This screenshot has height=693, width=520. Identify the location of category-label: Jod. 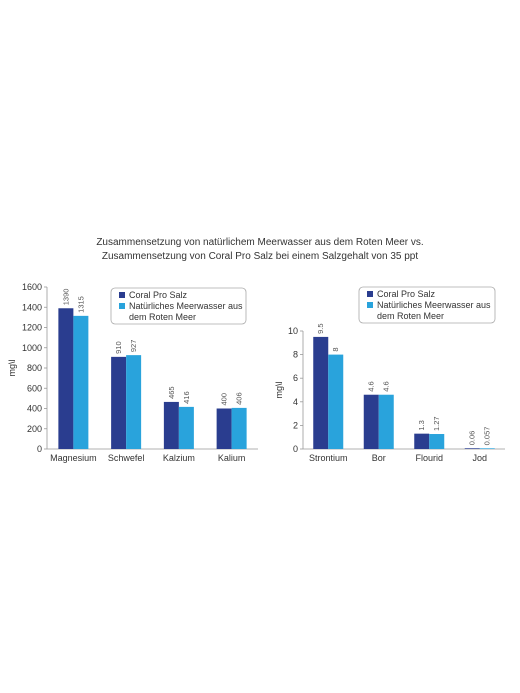
(479, 458).